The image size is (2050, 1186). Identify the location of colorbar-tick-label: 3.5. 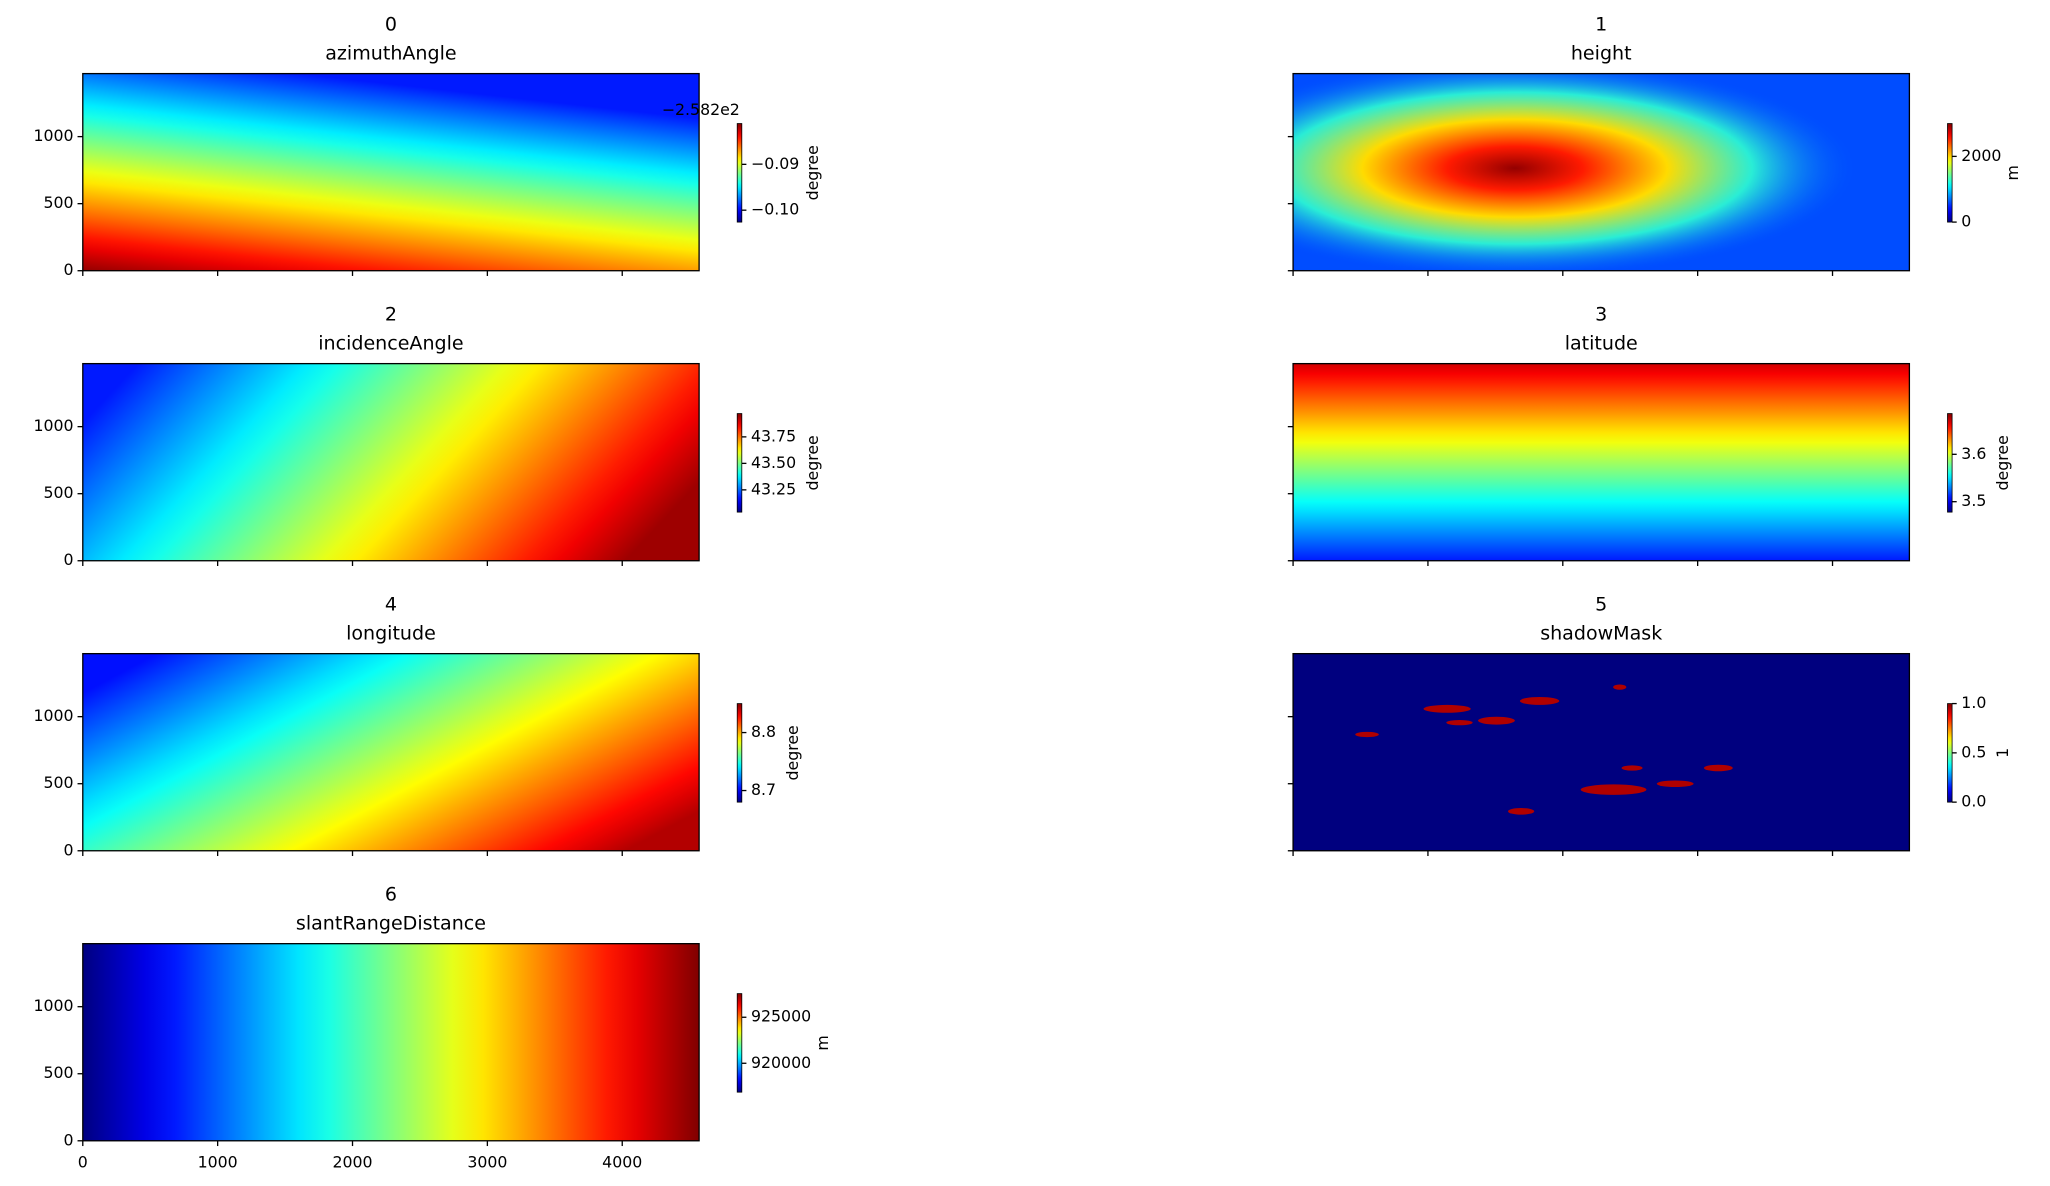
(1973, 500).